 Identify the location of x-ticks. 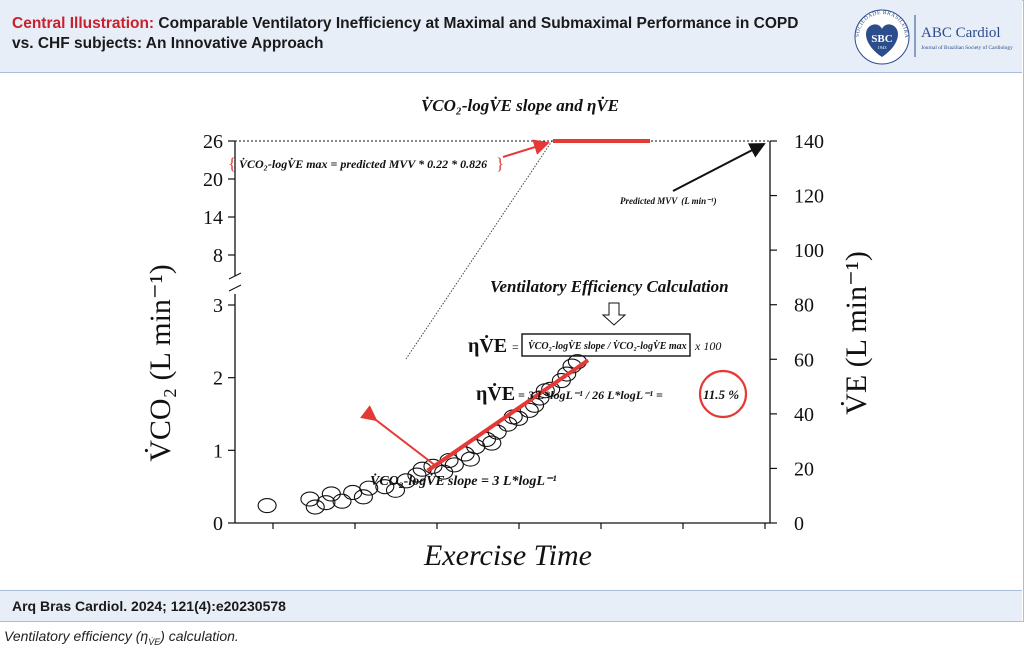
(519, 526).